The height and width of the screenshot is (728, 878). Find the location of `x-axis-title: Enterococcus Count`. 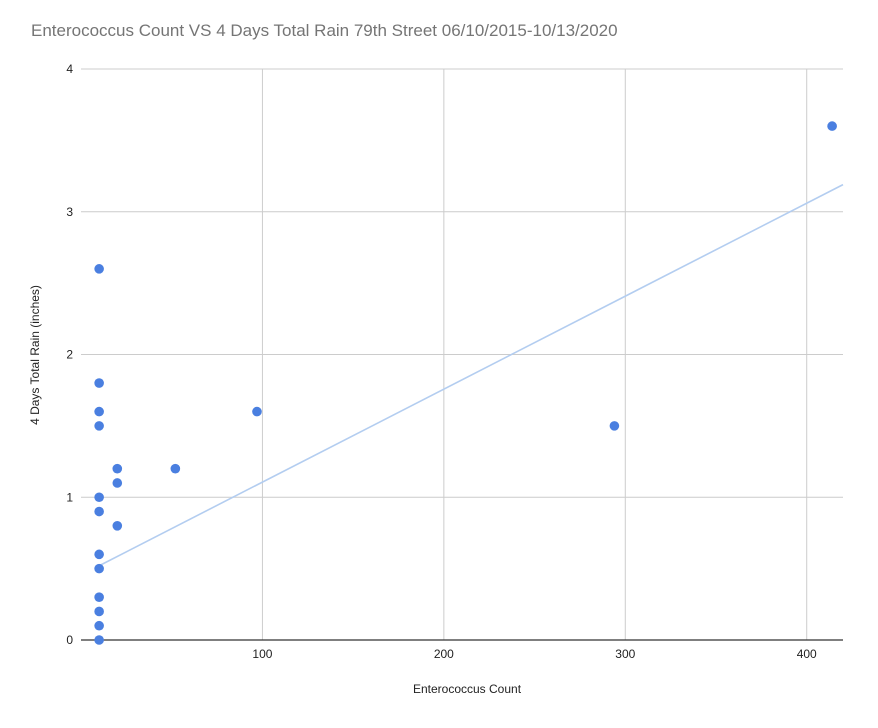

x-axis-title: Enterococcus Count is located at coordinates (467, 689).